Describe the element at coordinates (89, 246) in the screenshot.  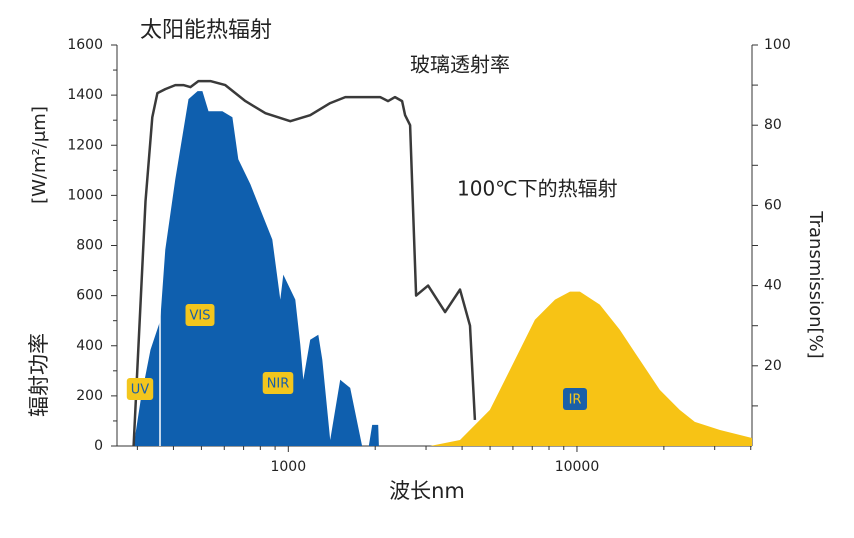
I see `y-tick-label: 800` at that location.